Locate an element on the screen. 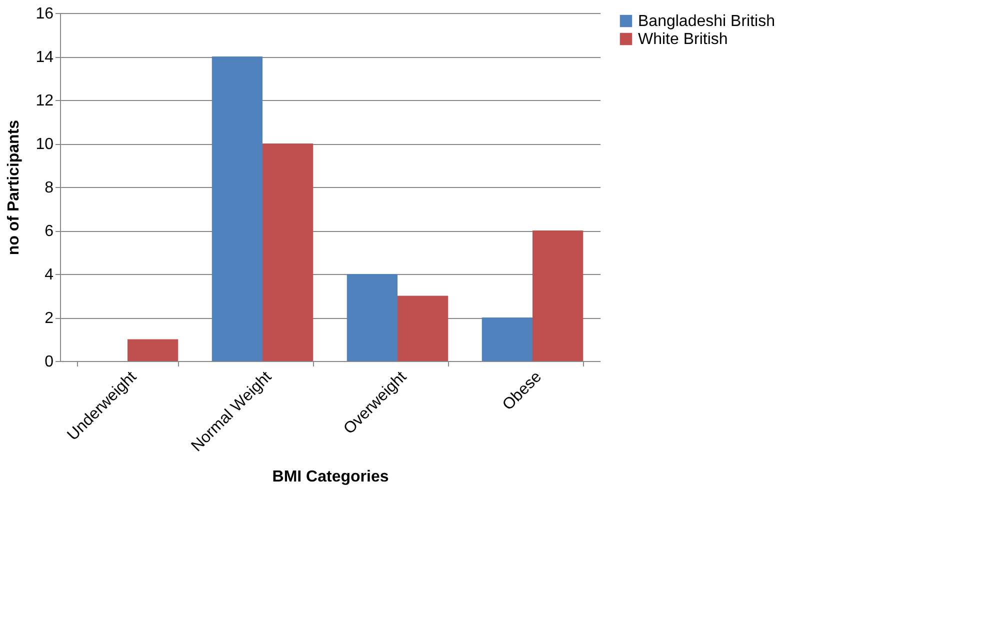 The height and width of the screenshot is (639, 982). y-tick-label: 10 is located at coordinates (45, 144).